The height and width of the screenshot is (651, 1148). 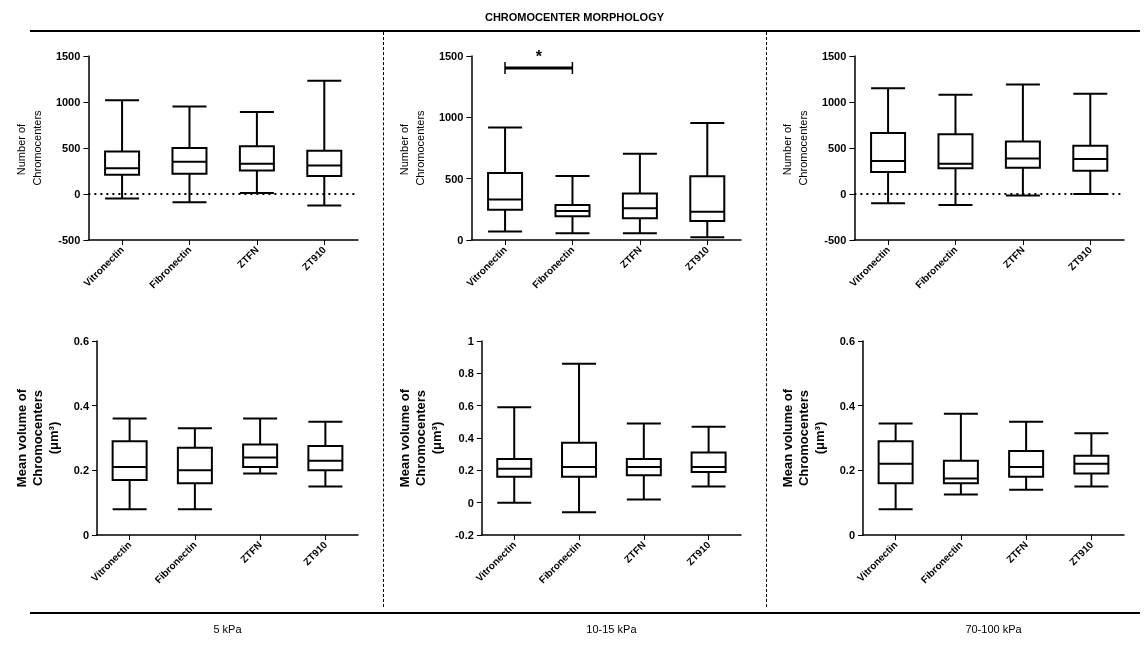 What do you see at coordinates (539, 56) in the screenshot?
I see `annotation: *` at bounding box center [539, 56].